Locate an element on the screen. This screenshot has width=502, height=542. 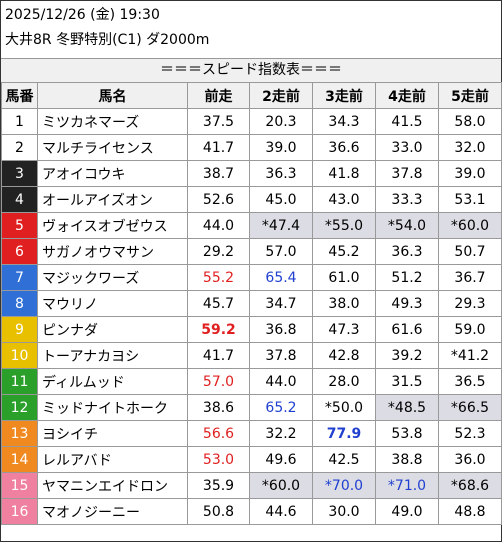
speed-index-cell: 45.7 is located at coordinates (218, 303).